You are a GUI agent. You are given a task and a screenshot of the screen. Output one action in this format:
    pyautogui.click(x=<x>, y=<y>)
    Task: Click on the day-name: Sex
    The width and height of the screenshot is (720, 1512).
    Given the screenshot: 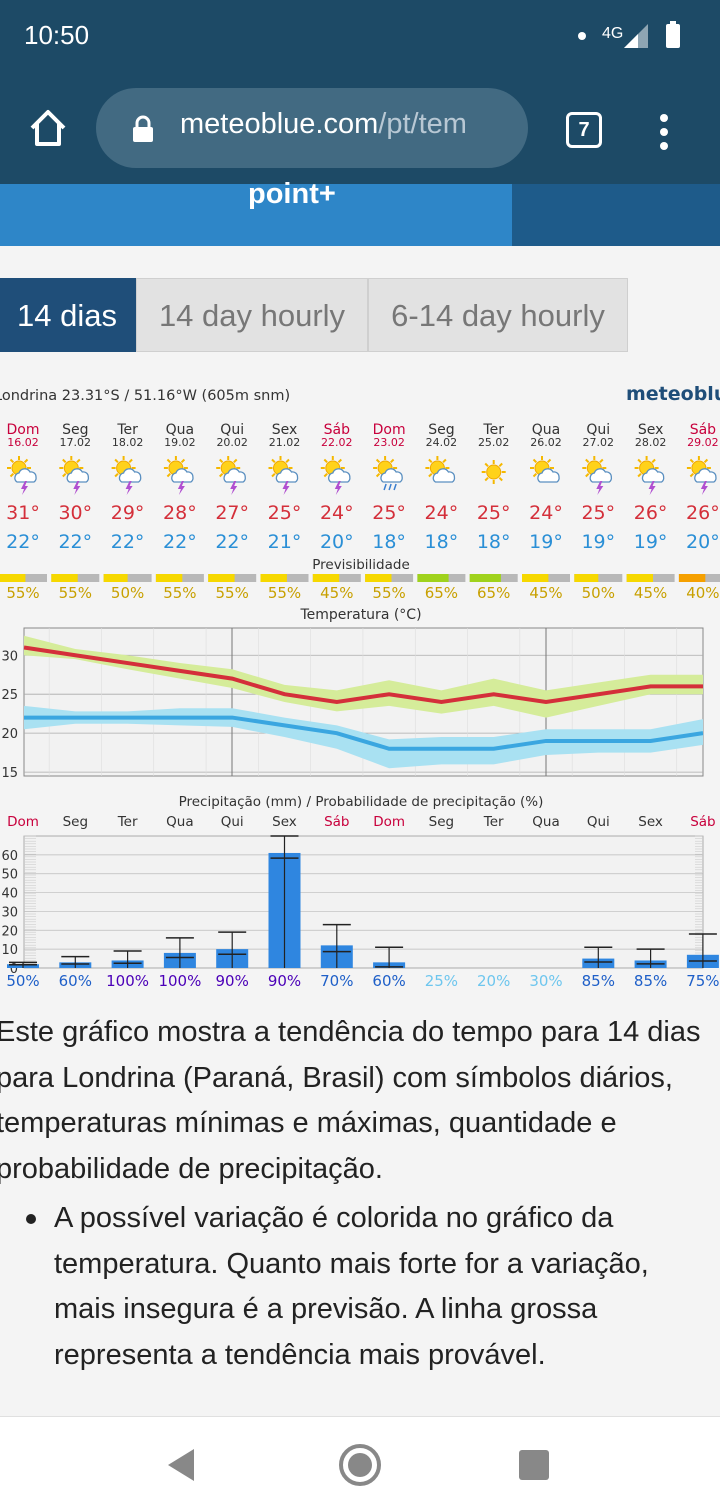 What is the action you would take?
    pyautogui.click(x=285, y=430)
    